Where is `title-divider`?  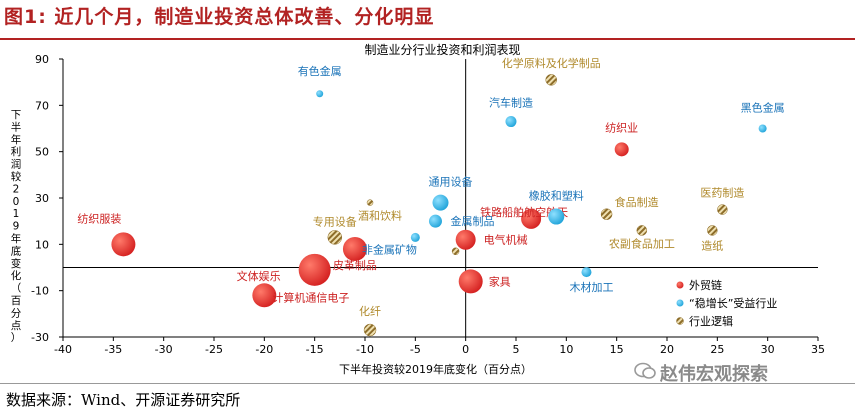 title-divider is located at coordinates (427, 39).